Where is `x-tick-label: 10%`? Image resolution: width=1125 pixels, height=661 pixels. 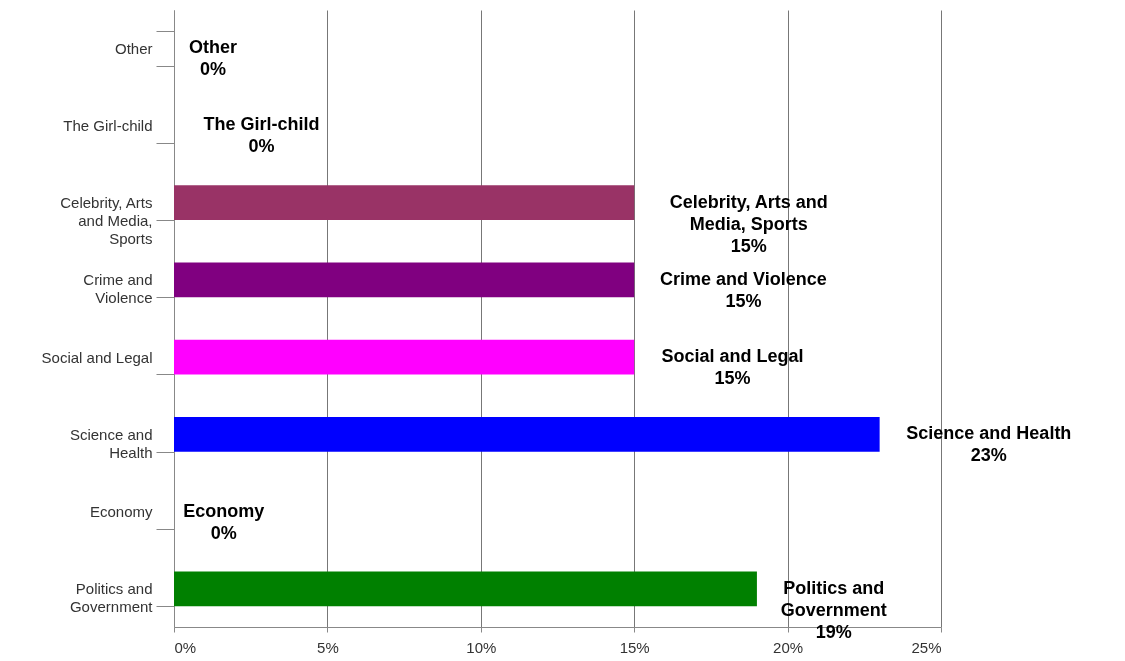 x-tick-label: 10% is located at coordinates (481, 647).